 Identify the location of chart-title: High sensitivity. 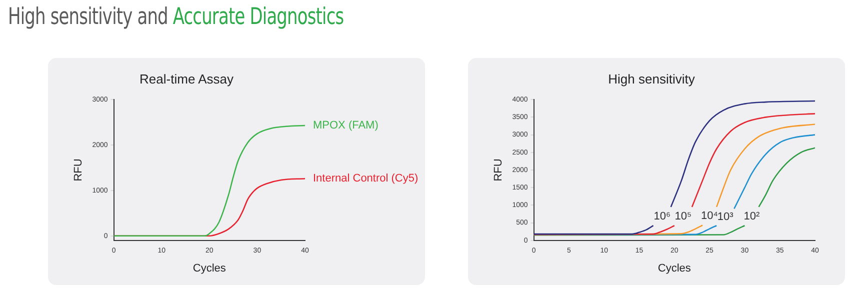
(652, 78).